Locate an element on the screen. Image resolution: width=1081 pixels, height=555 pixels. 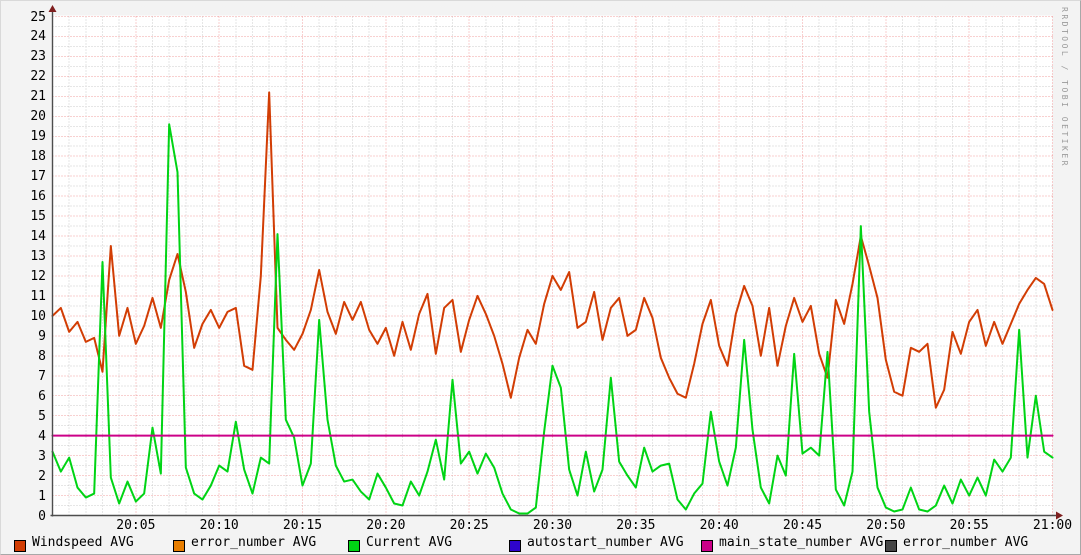
y-tick-label: 11 is located at coordinates (38, 296).